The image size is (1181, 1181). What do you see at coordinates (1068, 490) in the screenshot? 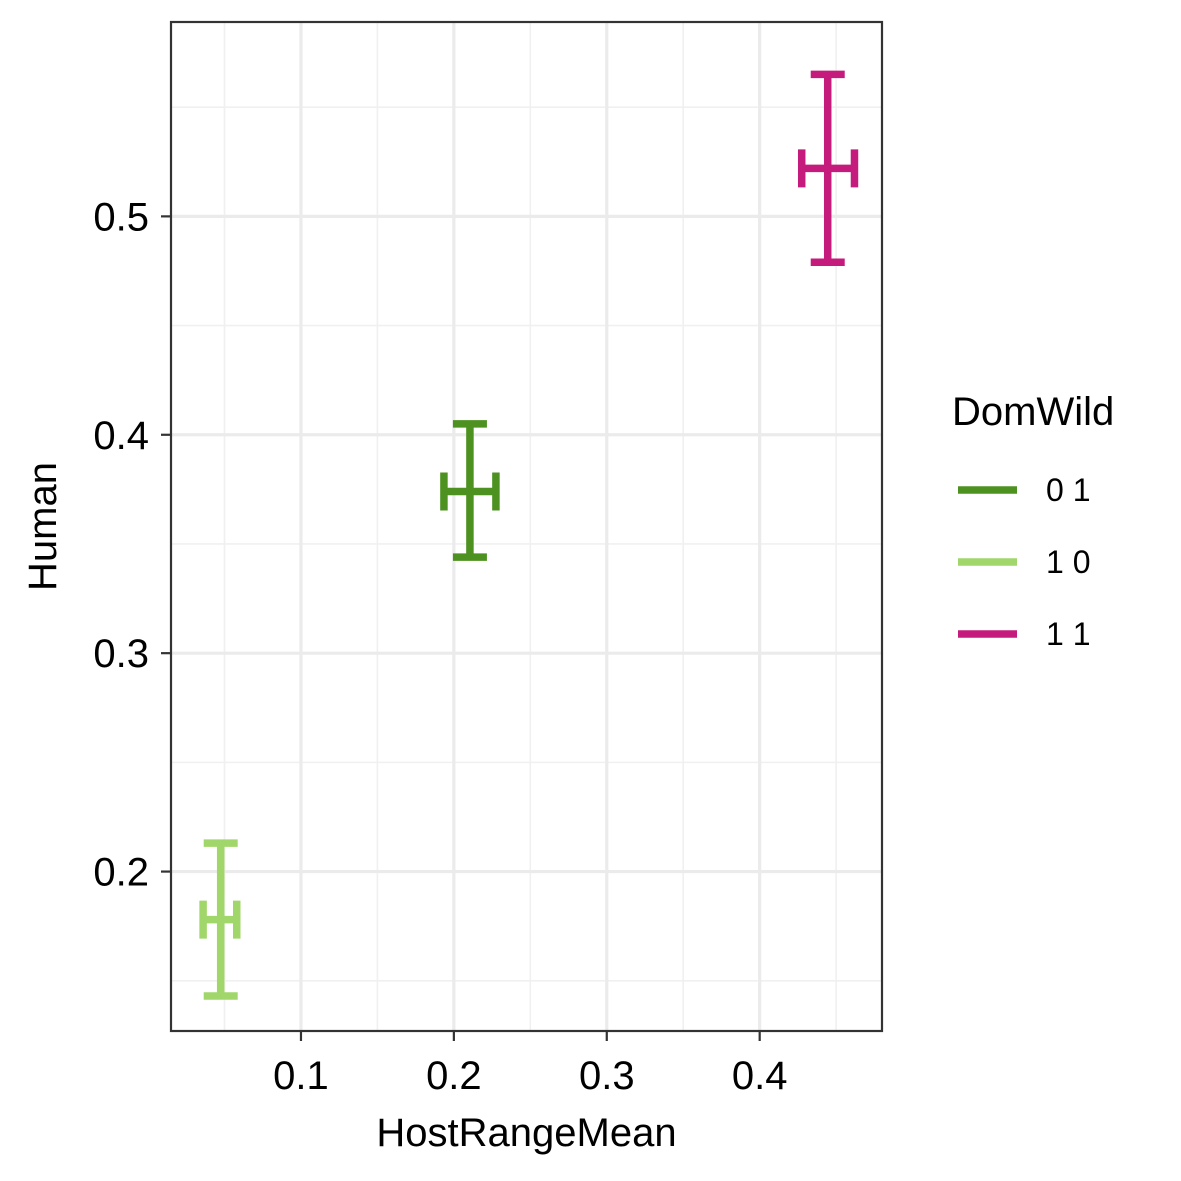
I see `legend-label: 0 1` at bounding box center [1068, 490].